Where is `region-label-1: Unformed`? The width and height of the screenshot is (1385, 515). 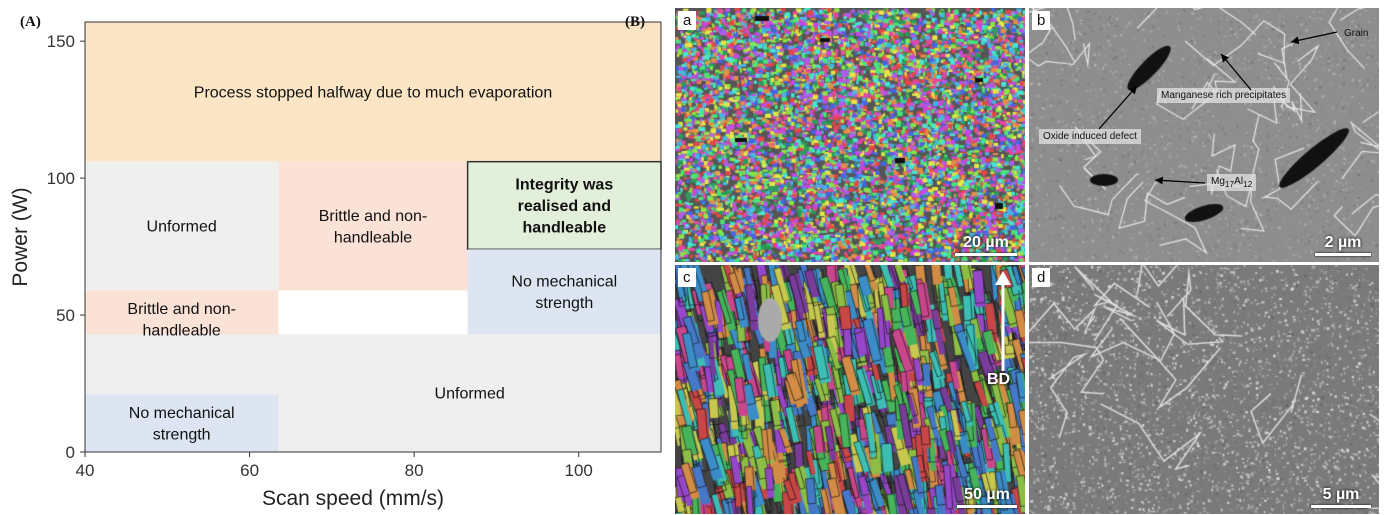
region-label-1: Unformed is located at coordinates (182, 227).